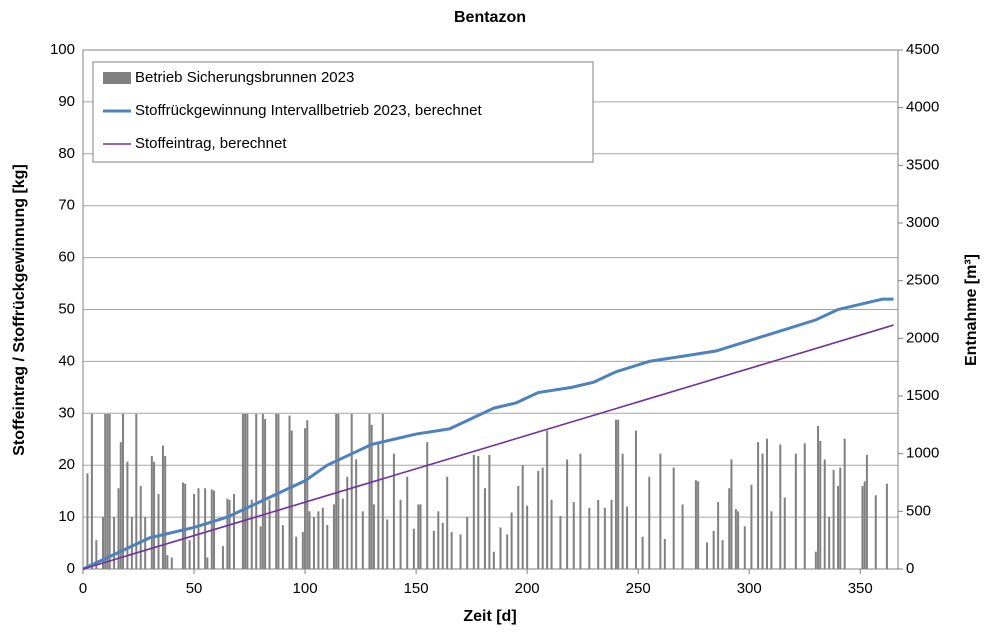 The image size is (988, 636). Describe the element at coordinates (416, 588) in the screenshot. I see `x-tick-label: 150` at that location.